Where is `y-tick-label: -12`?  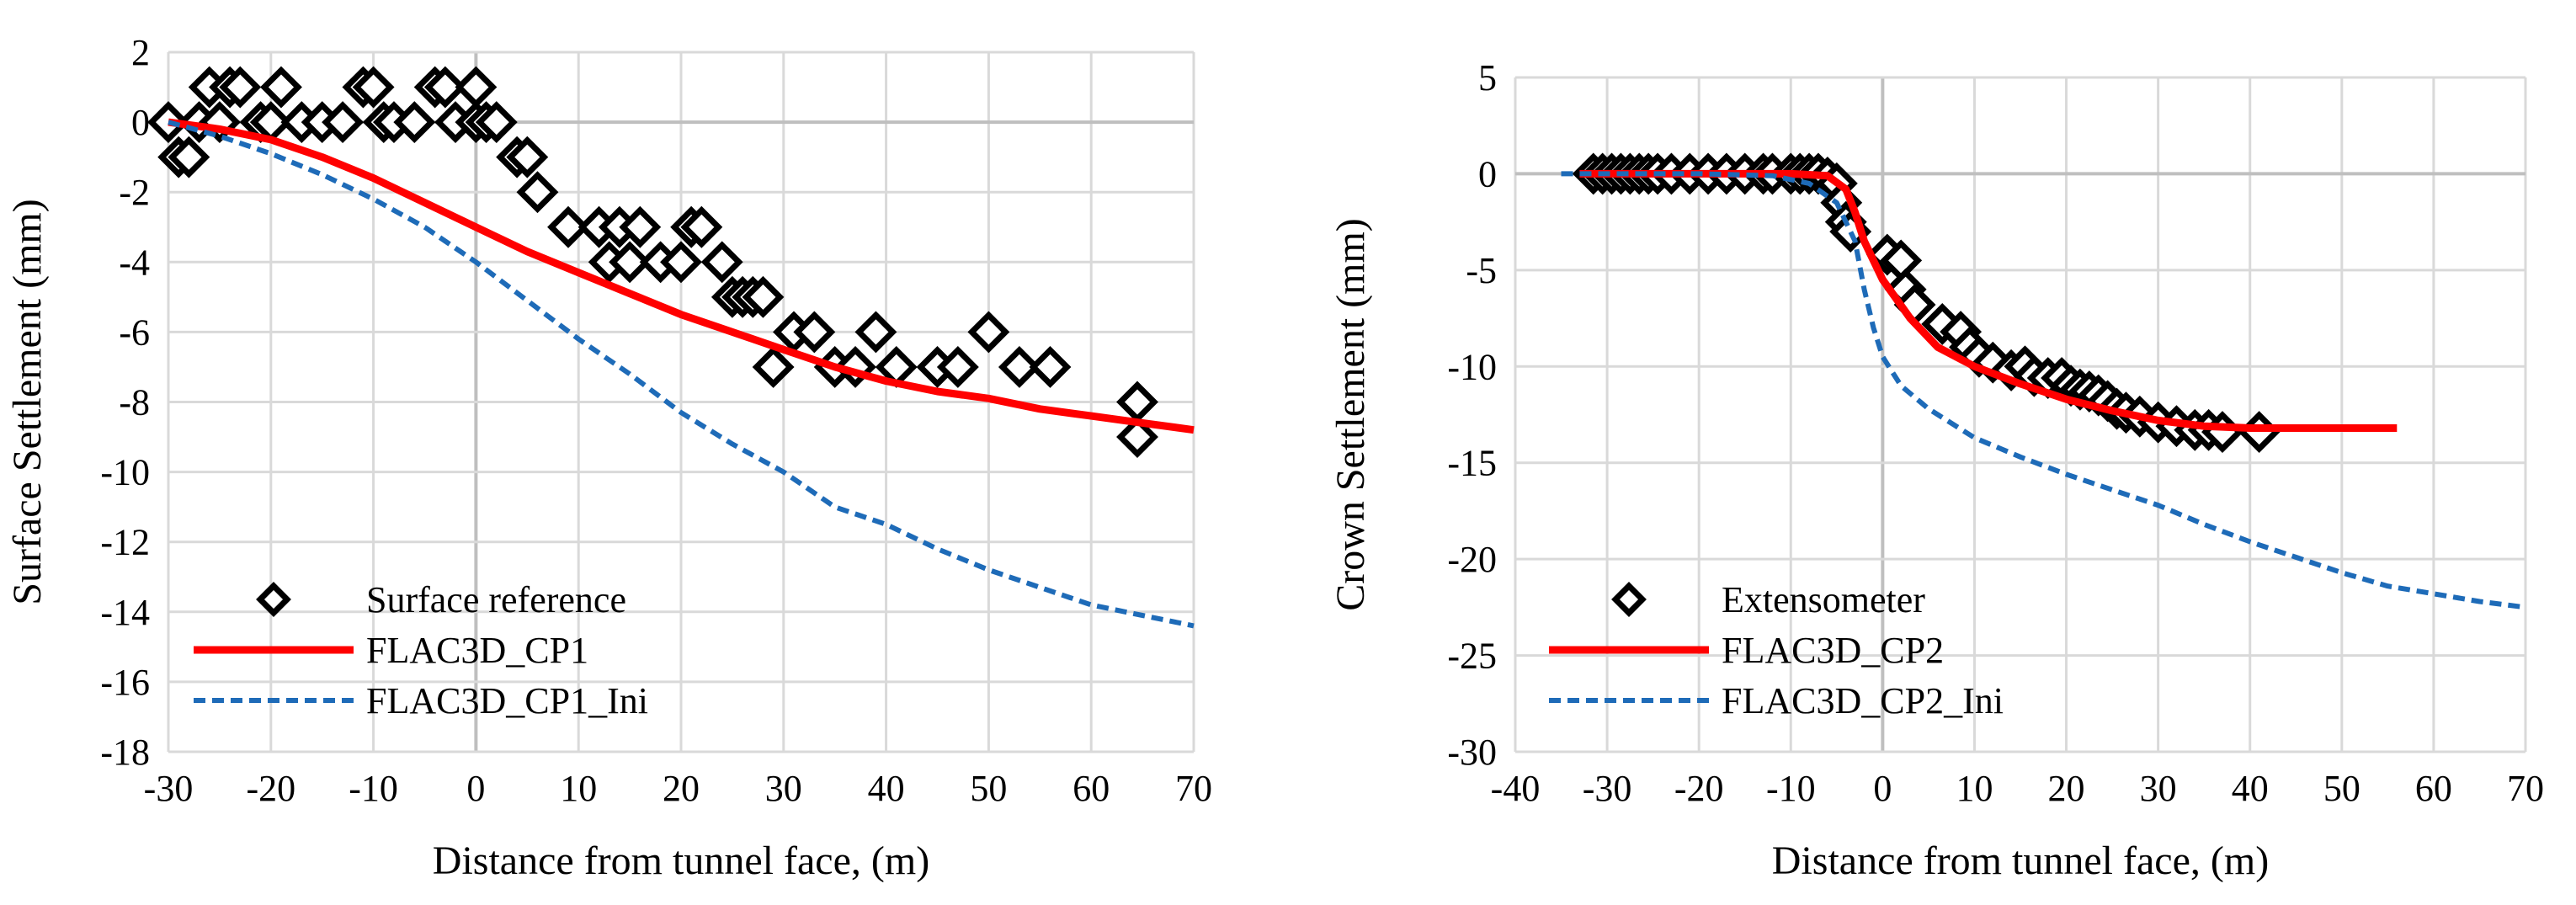
y-tick-label: -12 is located at coordinates (125, 542).